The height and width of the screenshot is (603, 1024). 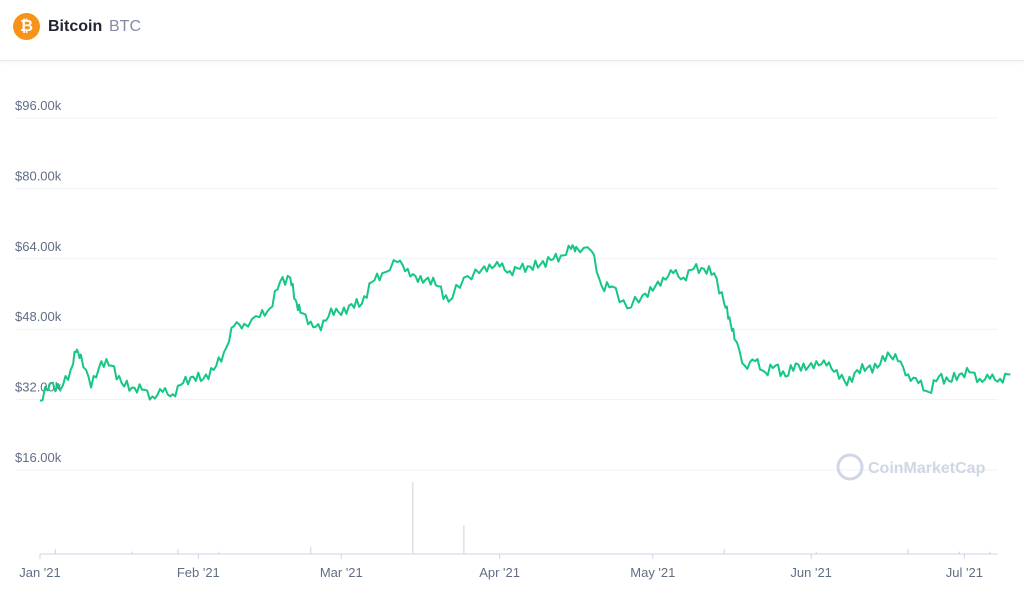 What do you see at coordinates (75, 26) in the screenshot?
I see `coin-name: Bitcoin` at bounding box center [75, 26].